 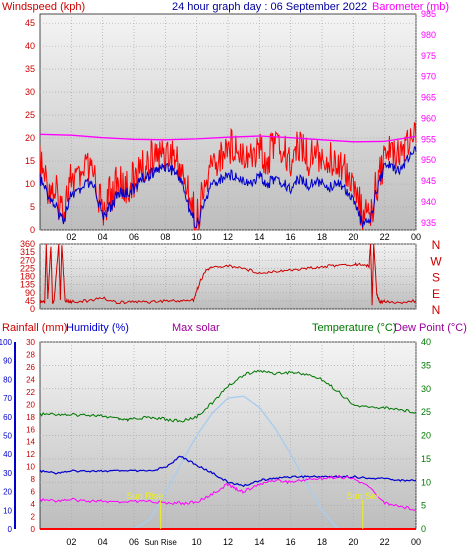 What do you see at coordinates (7, 492) in the screenshot?
I see `humidity-tick-label: 20` at bounding box center [7, 492].